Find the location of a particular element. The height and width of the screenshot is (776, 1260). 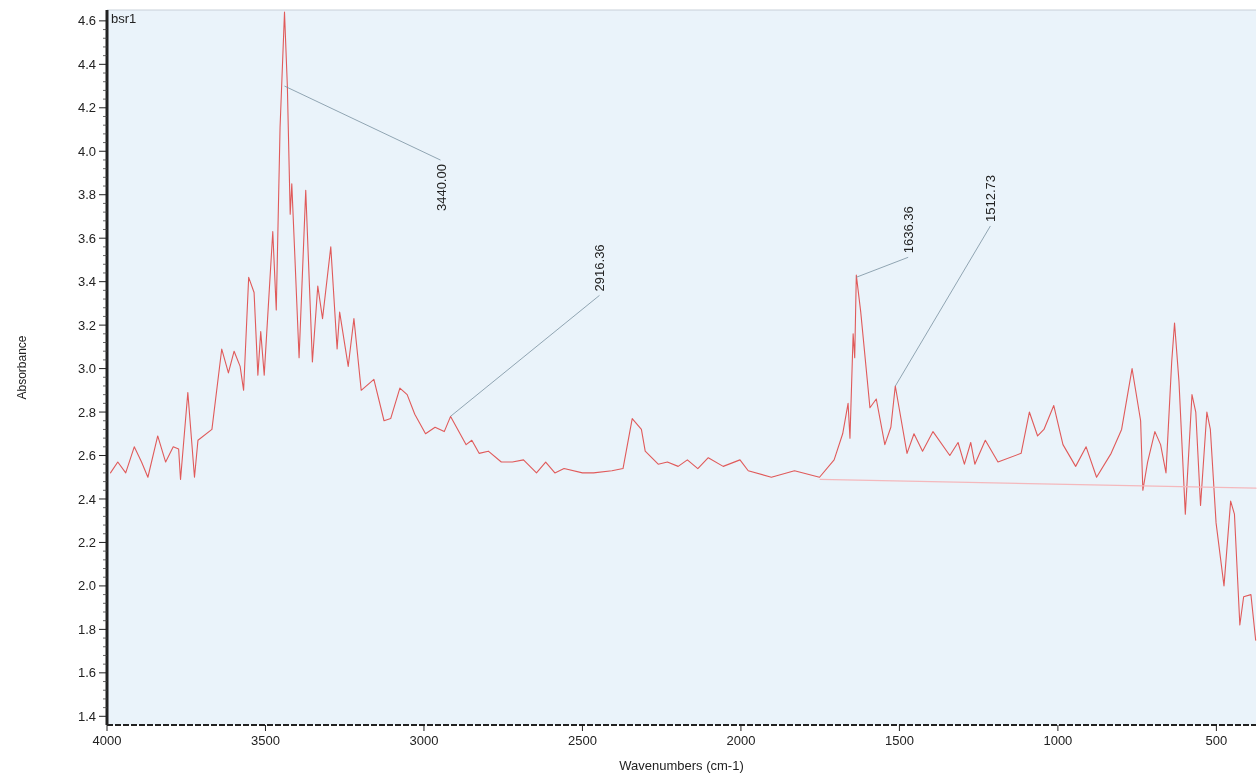

y-tick-label: 4.6 is located at coordinates (86, 21).